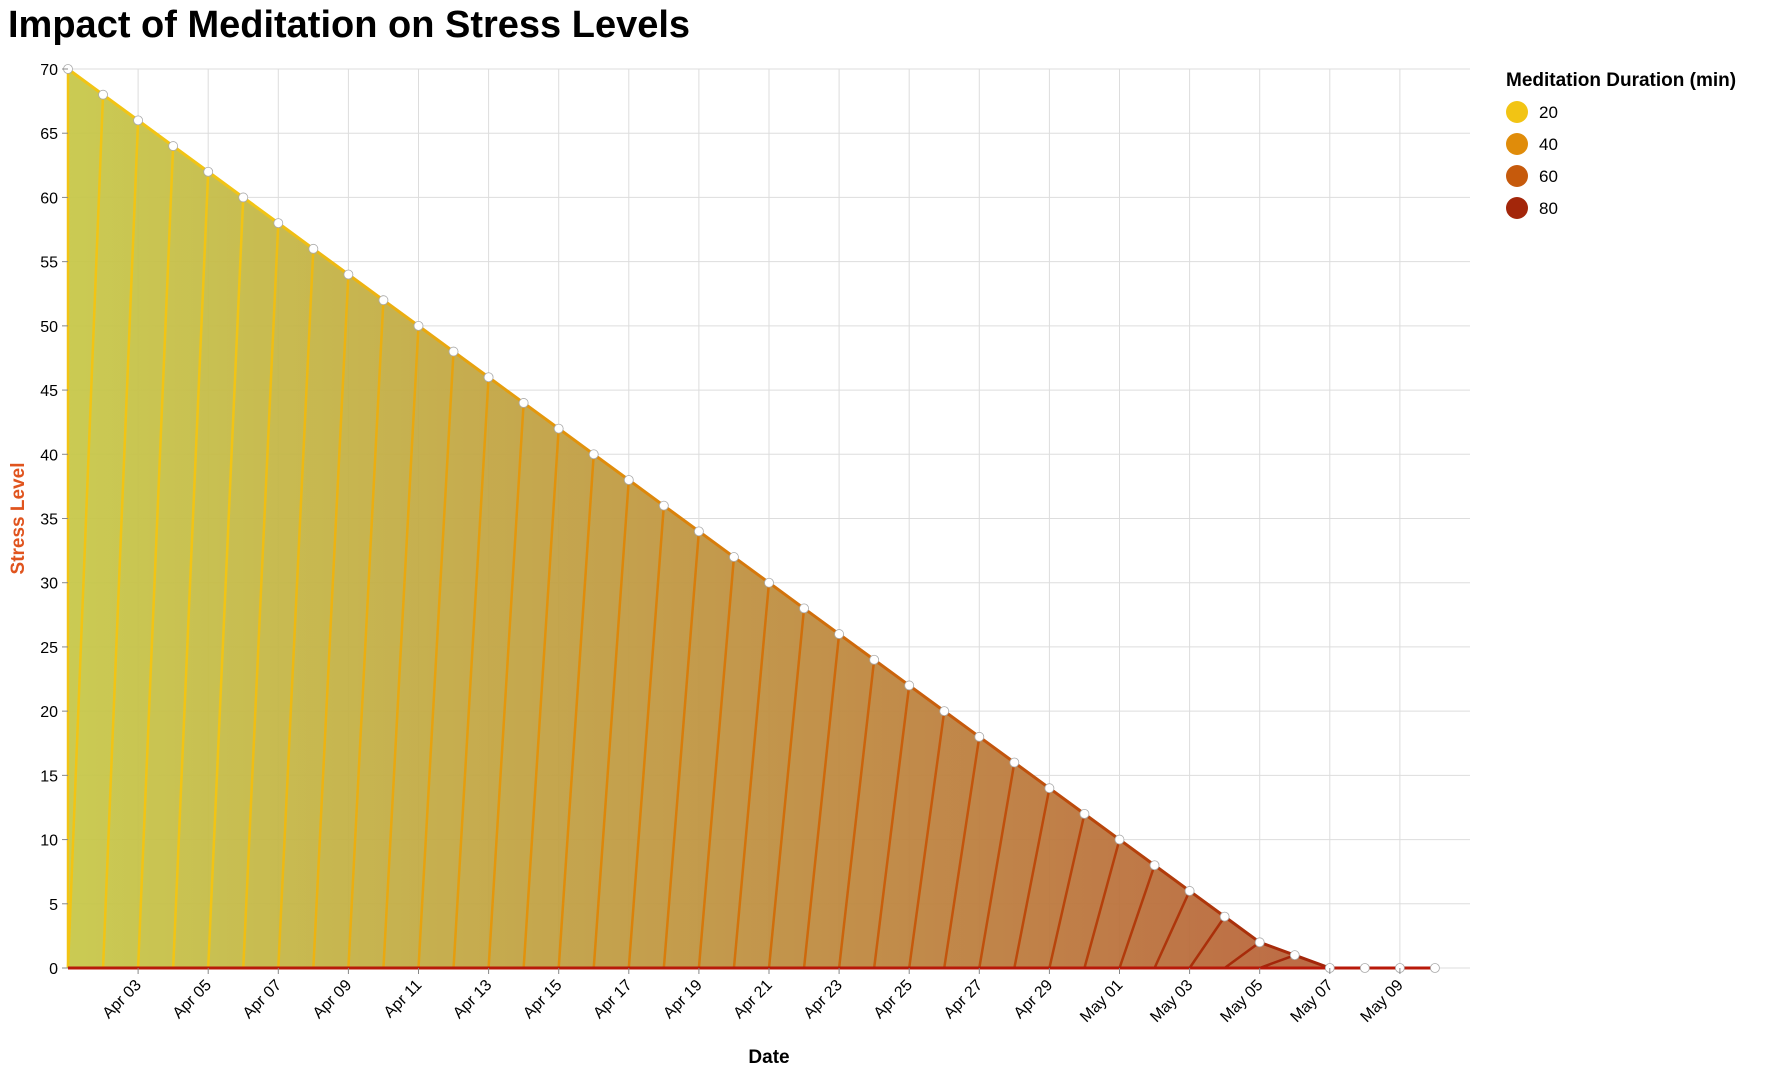  I want to click on legend-label: 20, so click(1548, 112).